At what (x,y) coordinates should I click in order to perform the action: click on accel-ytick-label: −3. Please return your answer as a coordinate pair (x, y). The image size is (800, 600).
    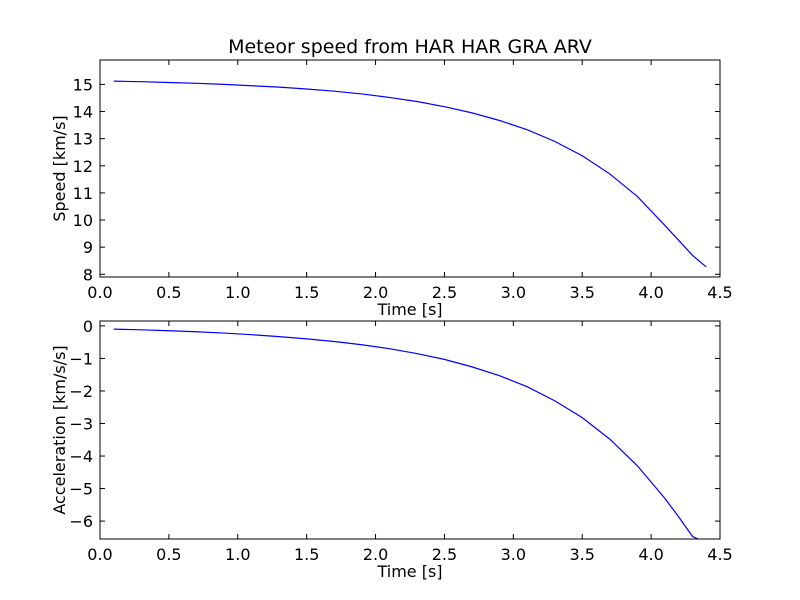
    Looking at the image, I should click on (81, 423).